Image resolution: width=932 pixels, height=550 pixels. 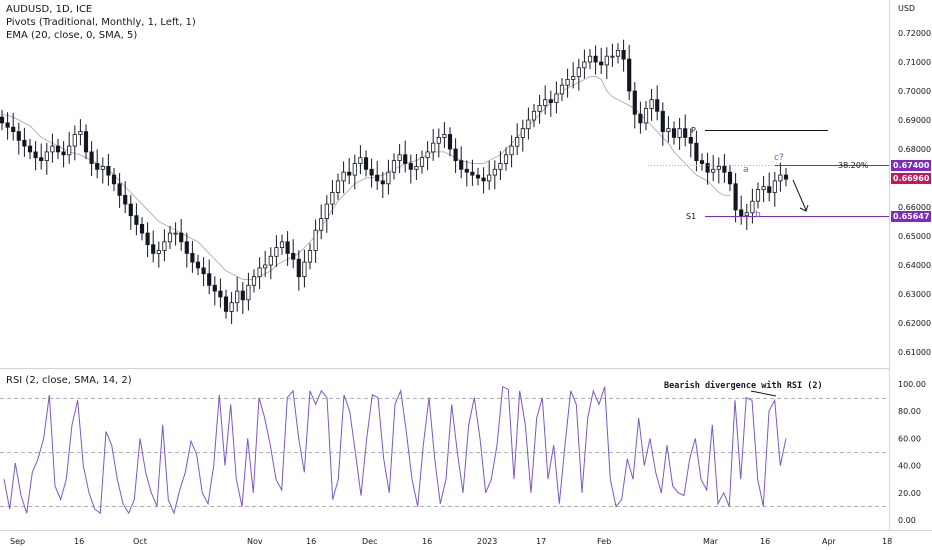 What do you see at coordinates (914, 120) in the screenshot?
I see `price-tick-label: 0.69000` at bounding box center [914, 120].